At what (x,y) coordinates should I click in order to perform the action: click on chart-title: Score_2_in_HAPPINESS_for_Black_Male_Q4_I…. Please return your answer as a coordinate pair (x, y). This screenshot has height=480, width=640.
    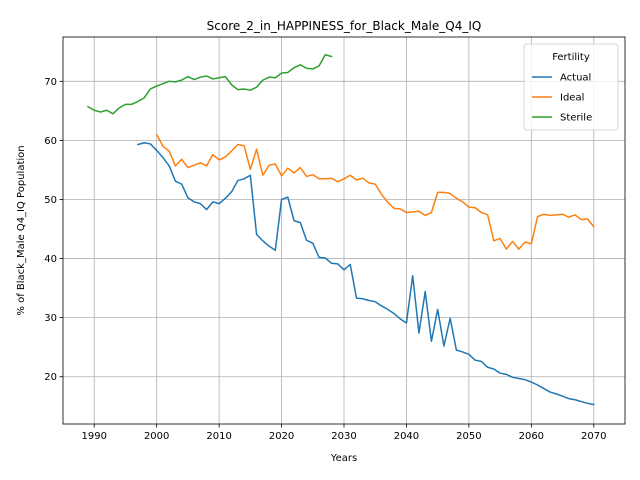
    Looking at the image, I should click on (344, 26).